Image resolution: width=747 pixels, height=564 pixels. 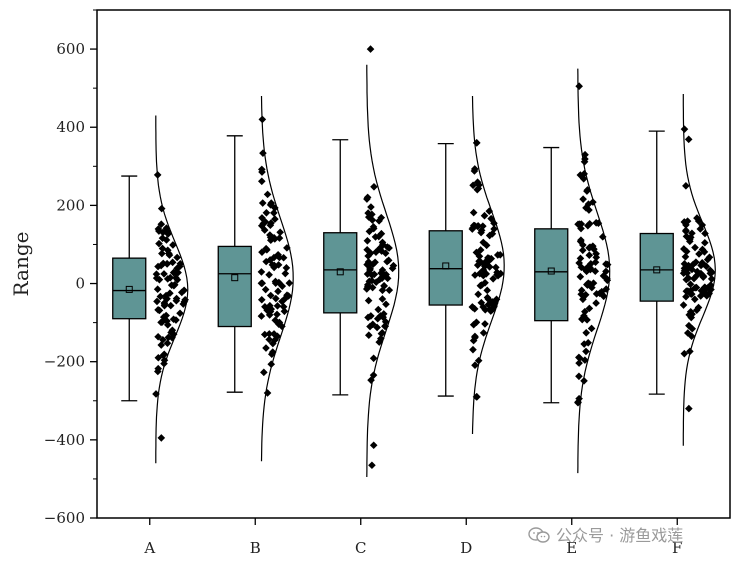 What do you see at coordinates (360, 548) in the screenshot?
I see `x-tick-label: C` at bounding box center [360, 548].